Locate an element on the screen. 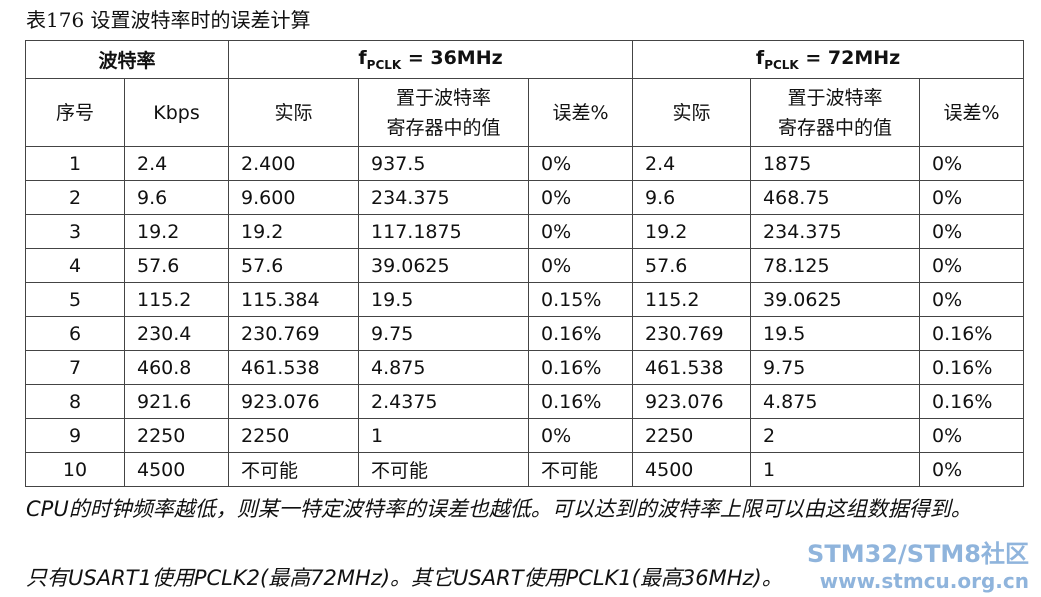  data-row: 7 460.8 461.538 4.875 0.16% 461.538 9.75 0.16% is located at coordinates (525, 367).